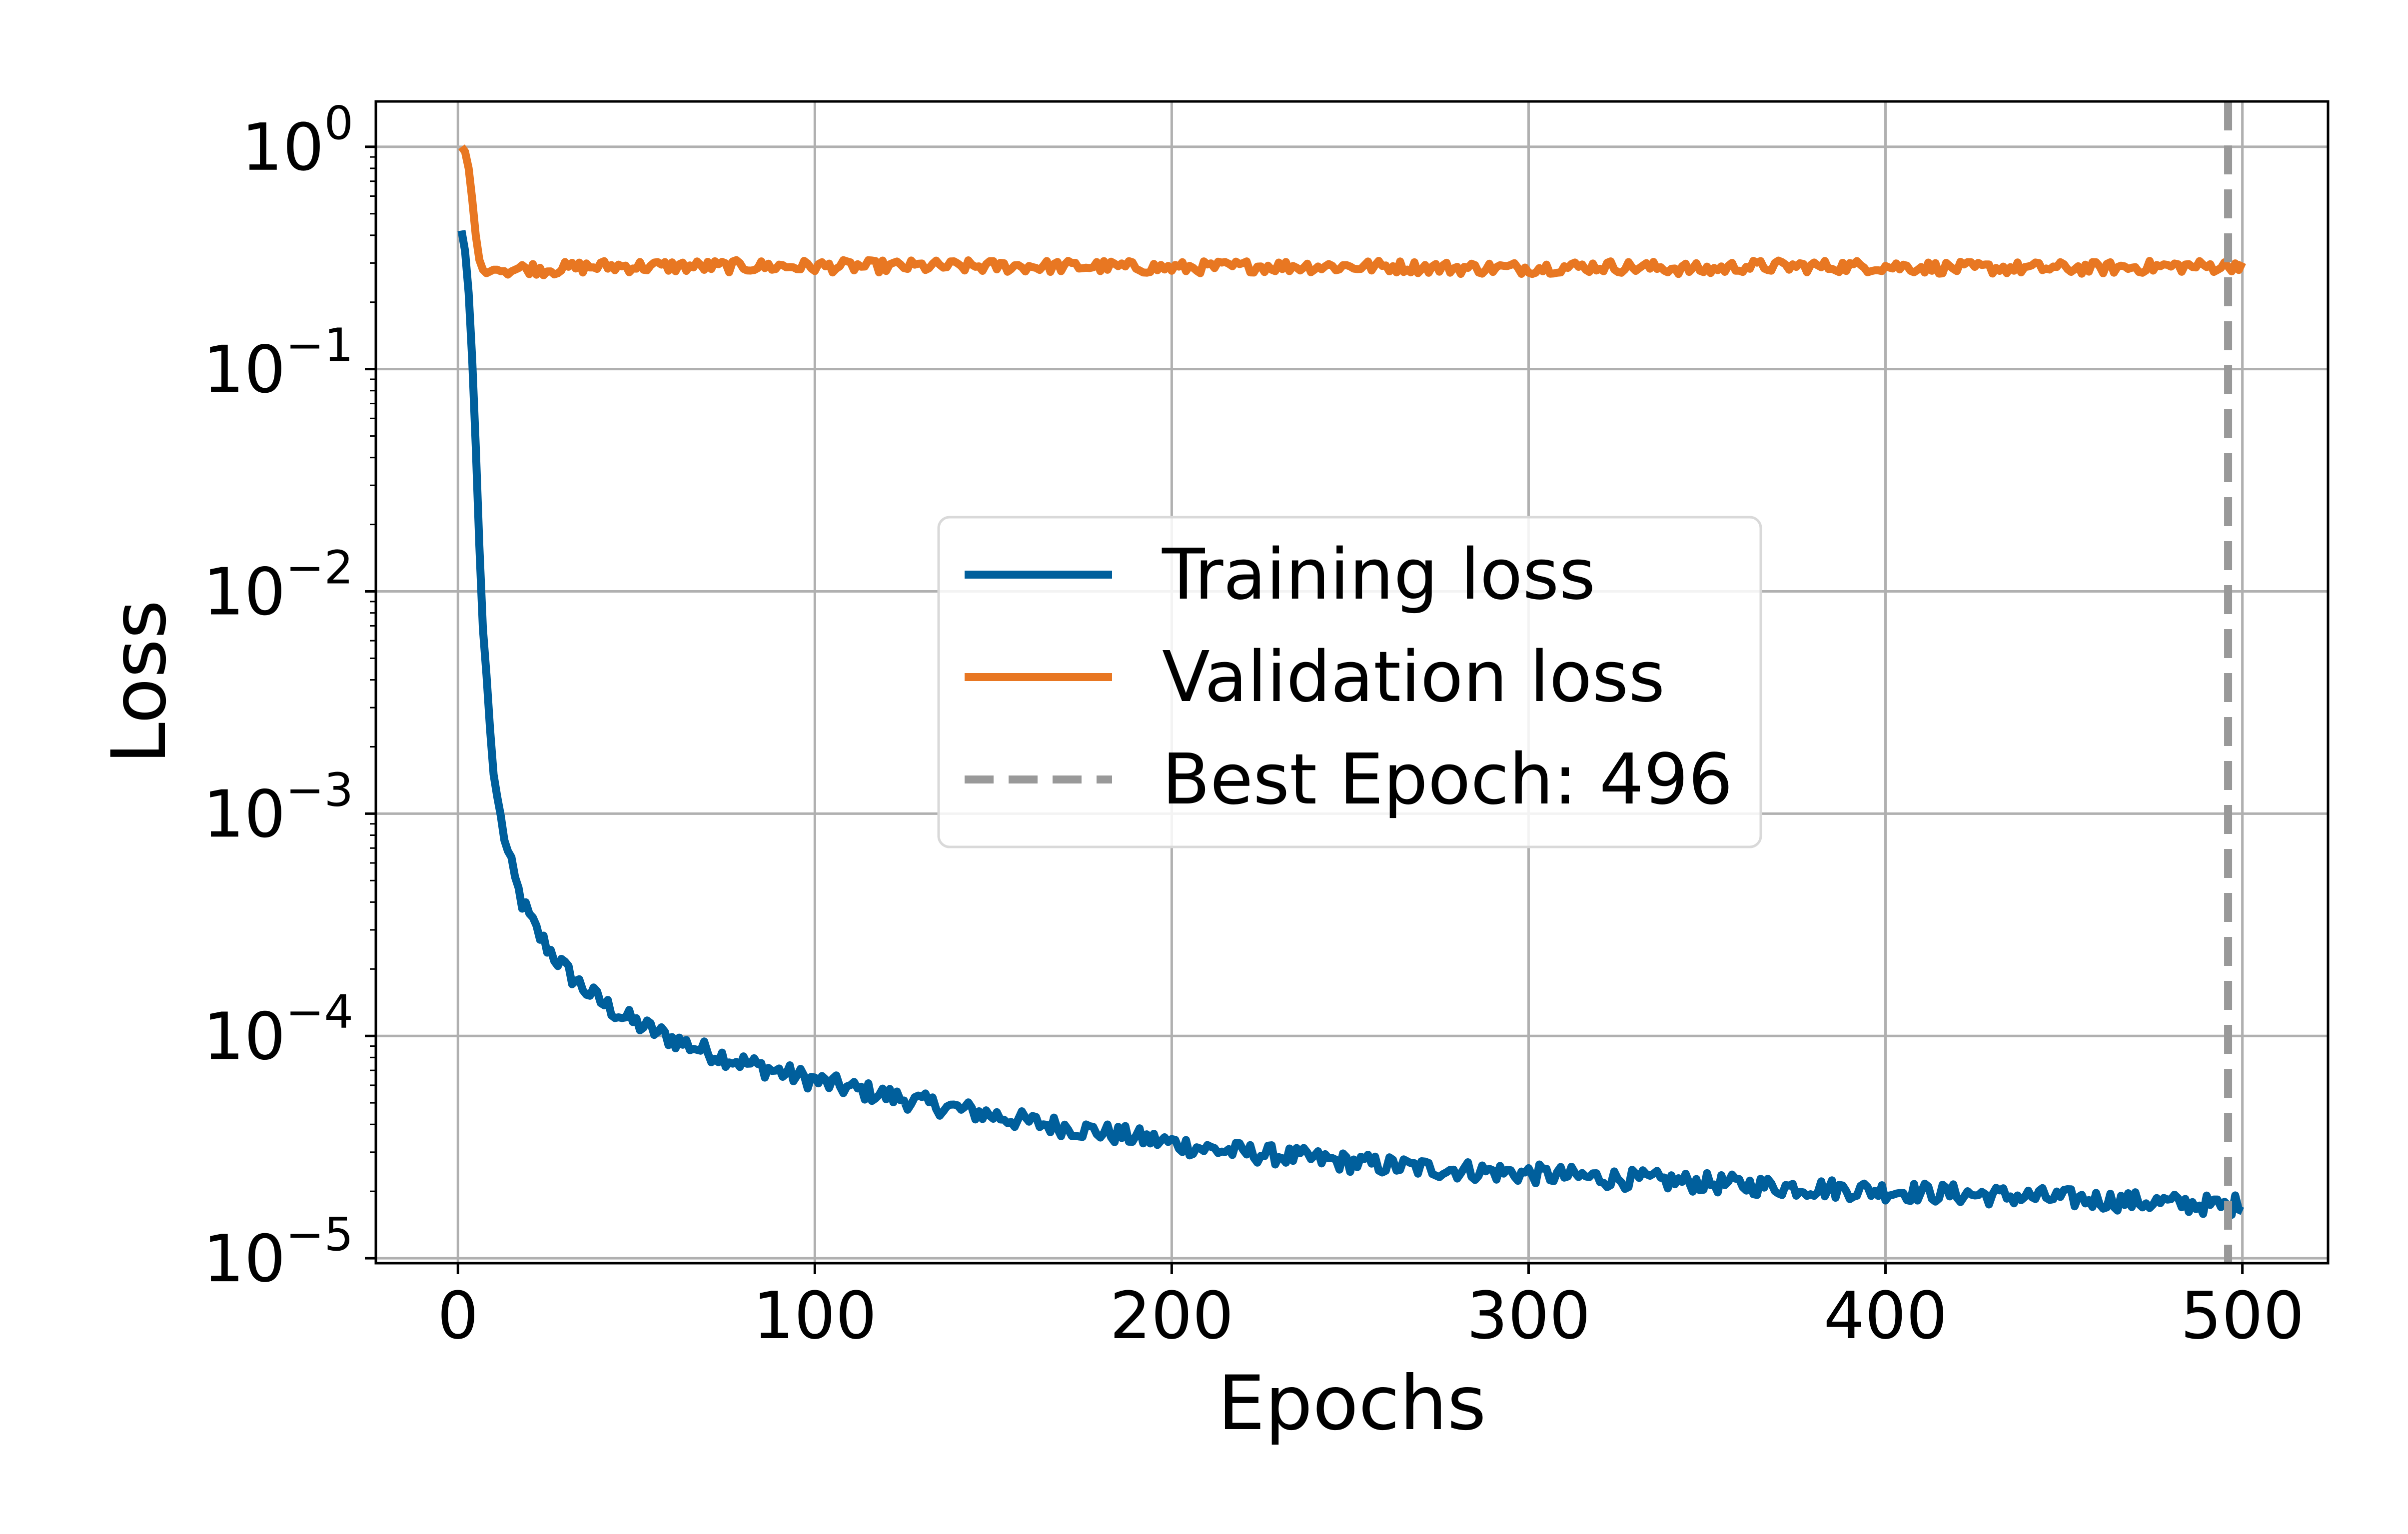 This screenshot has height=1534, width=2408. I want to click on y-tick-label: 10⁻³, so click(278, 807).